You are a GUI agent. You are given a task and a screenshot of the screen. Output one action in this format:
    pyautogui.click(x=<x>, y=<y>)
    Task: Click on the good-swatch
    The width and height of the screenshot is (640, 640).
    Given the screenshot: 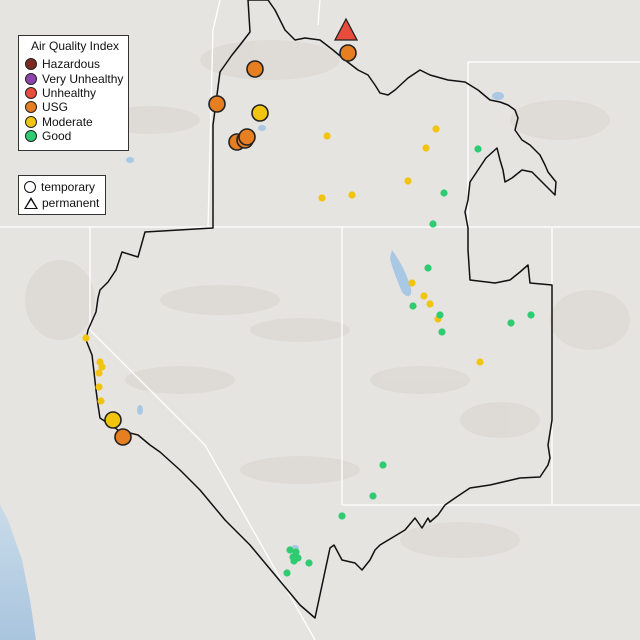 What is the action you would take?
    pyautogui.click(x=31, y=136)
    